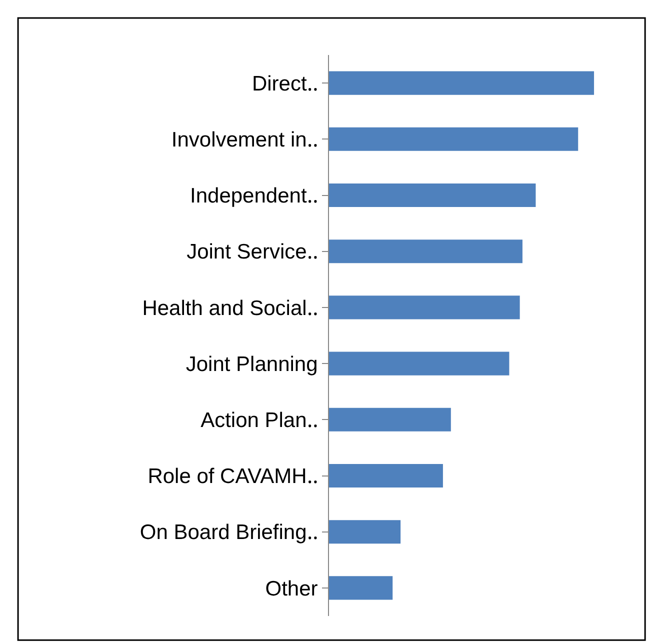 The image size is (656, 644). I want to click on y-tick-label: Action Plan‥, so click(259, 420).